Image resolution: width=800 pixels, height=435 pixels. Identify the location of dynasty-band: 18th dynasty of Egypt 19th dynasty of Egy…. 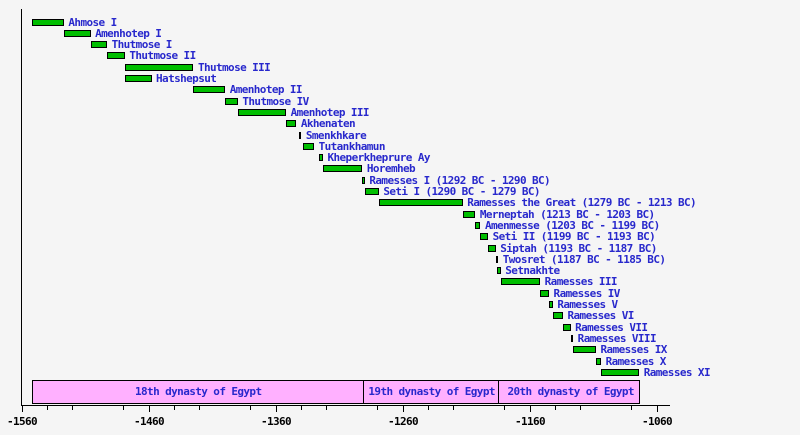
(337, 392).